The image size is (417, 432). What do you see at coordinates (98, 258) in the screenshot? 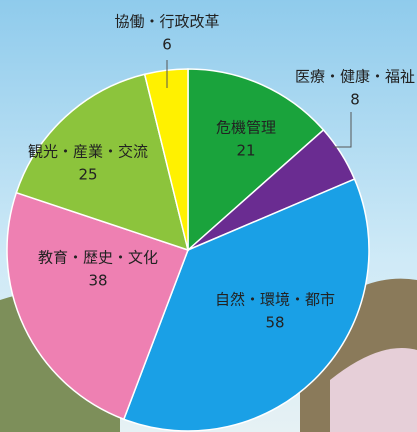
I see `slice-label: 教育・歴史・文化` at bounding box center [98, 258].